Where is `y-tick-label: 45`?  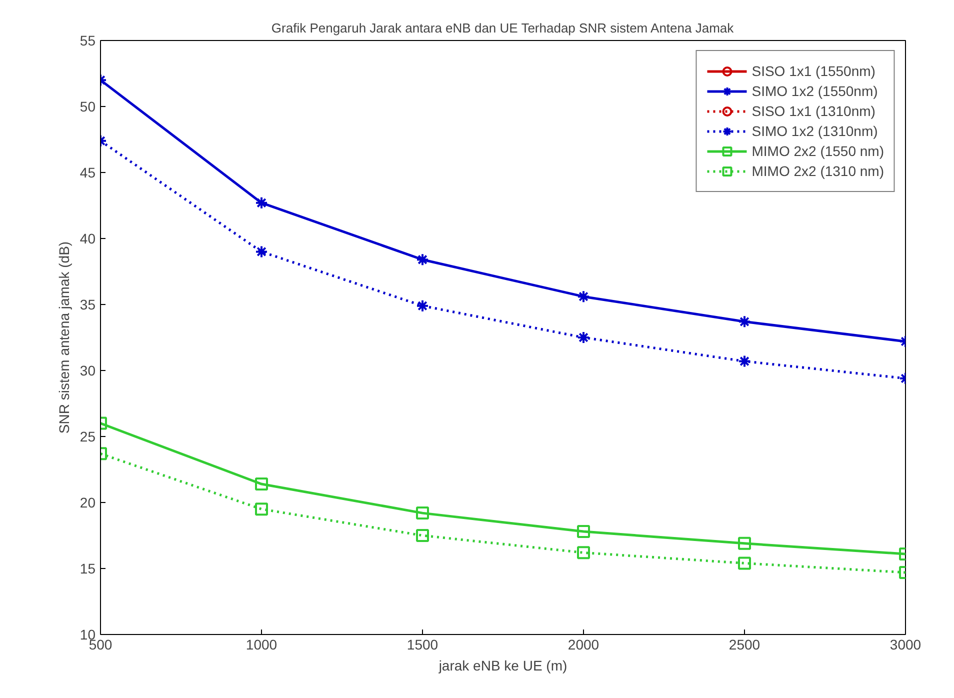 y-tick-label: 45 is located at coordinates (88, 172).